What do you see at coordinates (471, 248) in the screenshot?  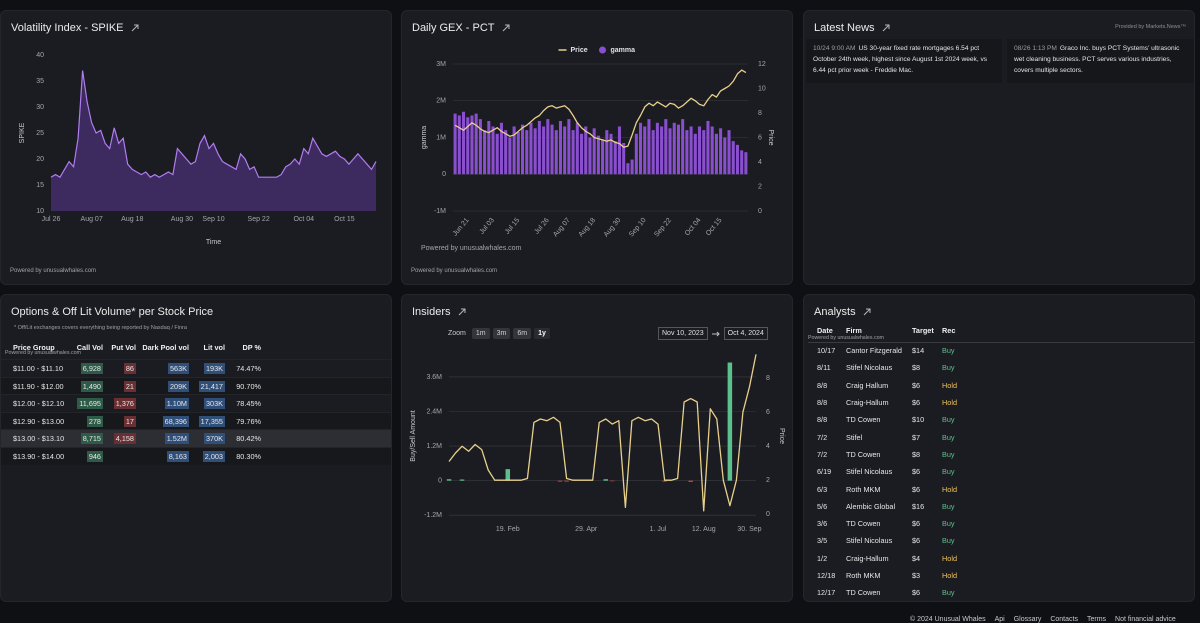 I see `watermark: Powered by unusualwhales.com` at bounding box center [471, 248].